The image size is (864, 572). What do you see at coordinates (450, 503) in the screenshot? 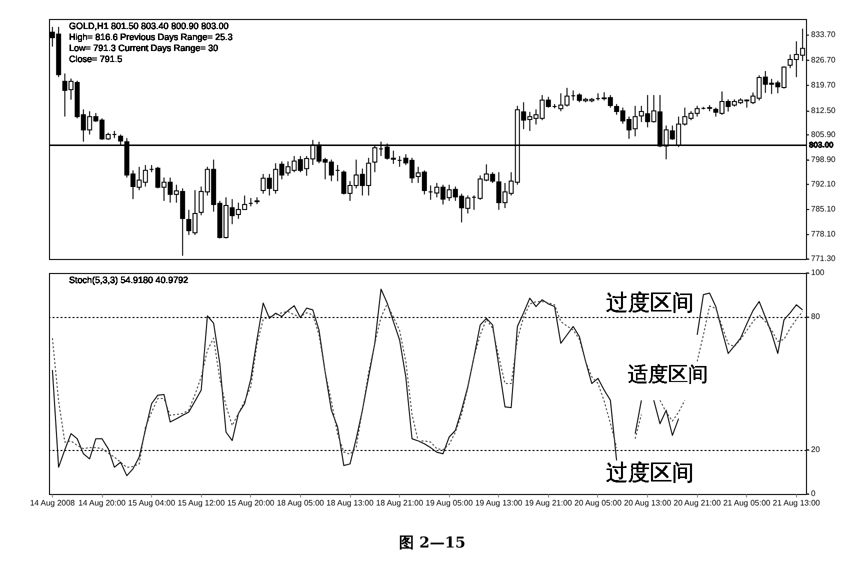
I see `x-tick-label: 19 Aug 05:00` at bounding box center [450, 503].